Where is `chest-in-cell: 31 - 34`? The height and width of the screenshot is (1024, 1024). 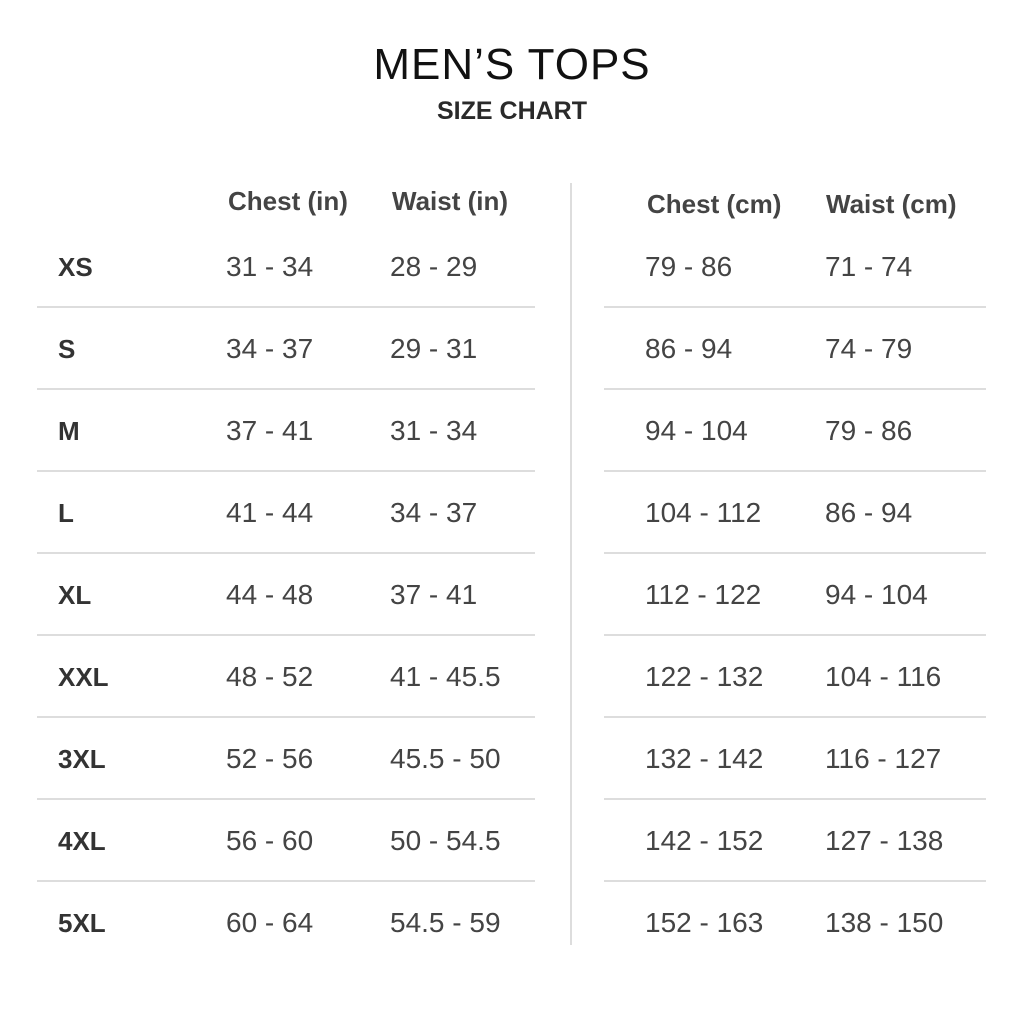 chest-in-cell: 31 - 34 is located at coordinates (270, 266).